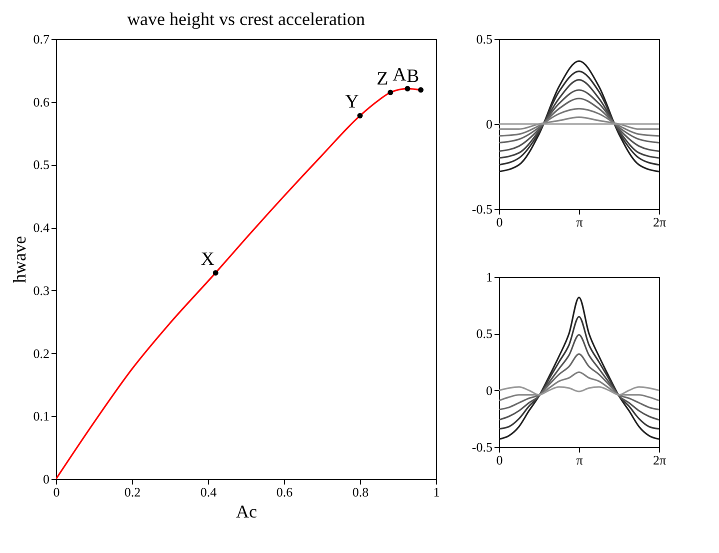 The height and width of the screenshot is (553, 719). I want to click on x-tick-label: 1, so click(436, 492).